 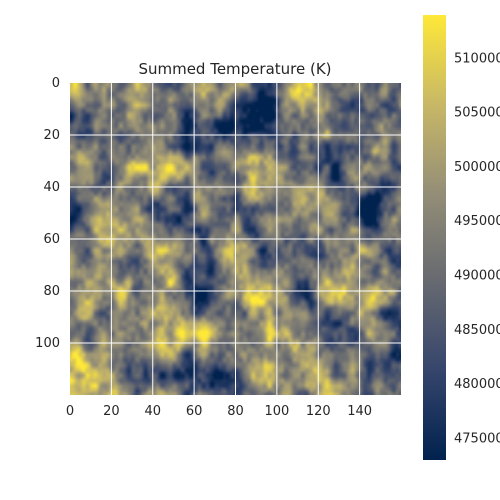 What do you see at coordinates (477, 113) in the screenshot?
I see `colorbar-tick-label: 505000` at bounding box center [477, 113].